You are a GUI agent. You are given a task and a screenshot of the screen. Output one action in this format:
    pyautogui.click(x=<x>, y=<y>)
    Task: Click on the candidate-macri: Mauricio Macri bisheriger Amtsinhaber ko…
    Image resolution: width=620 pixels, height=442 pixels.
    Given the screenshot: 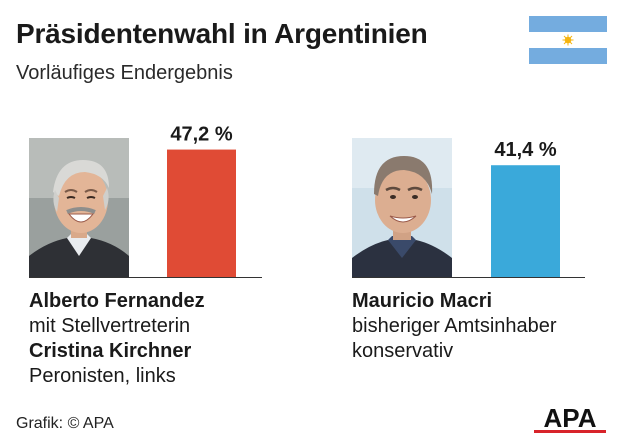 What is the action you would take?
    pyautogui.click(x=454, y=326)
    